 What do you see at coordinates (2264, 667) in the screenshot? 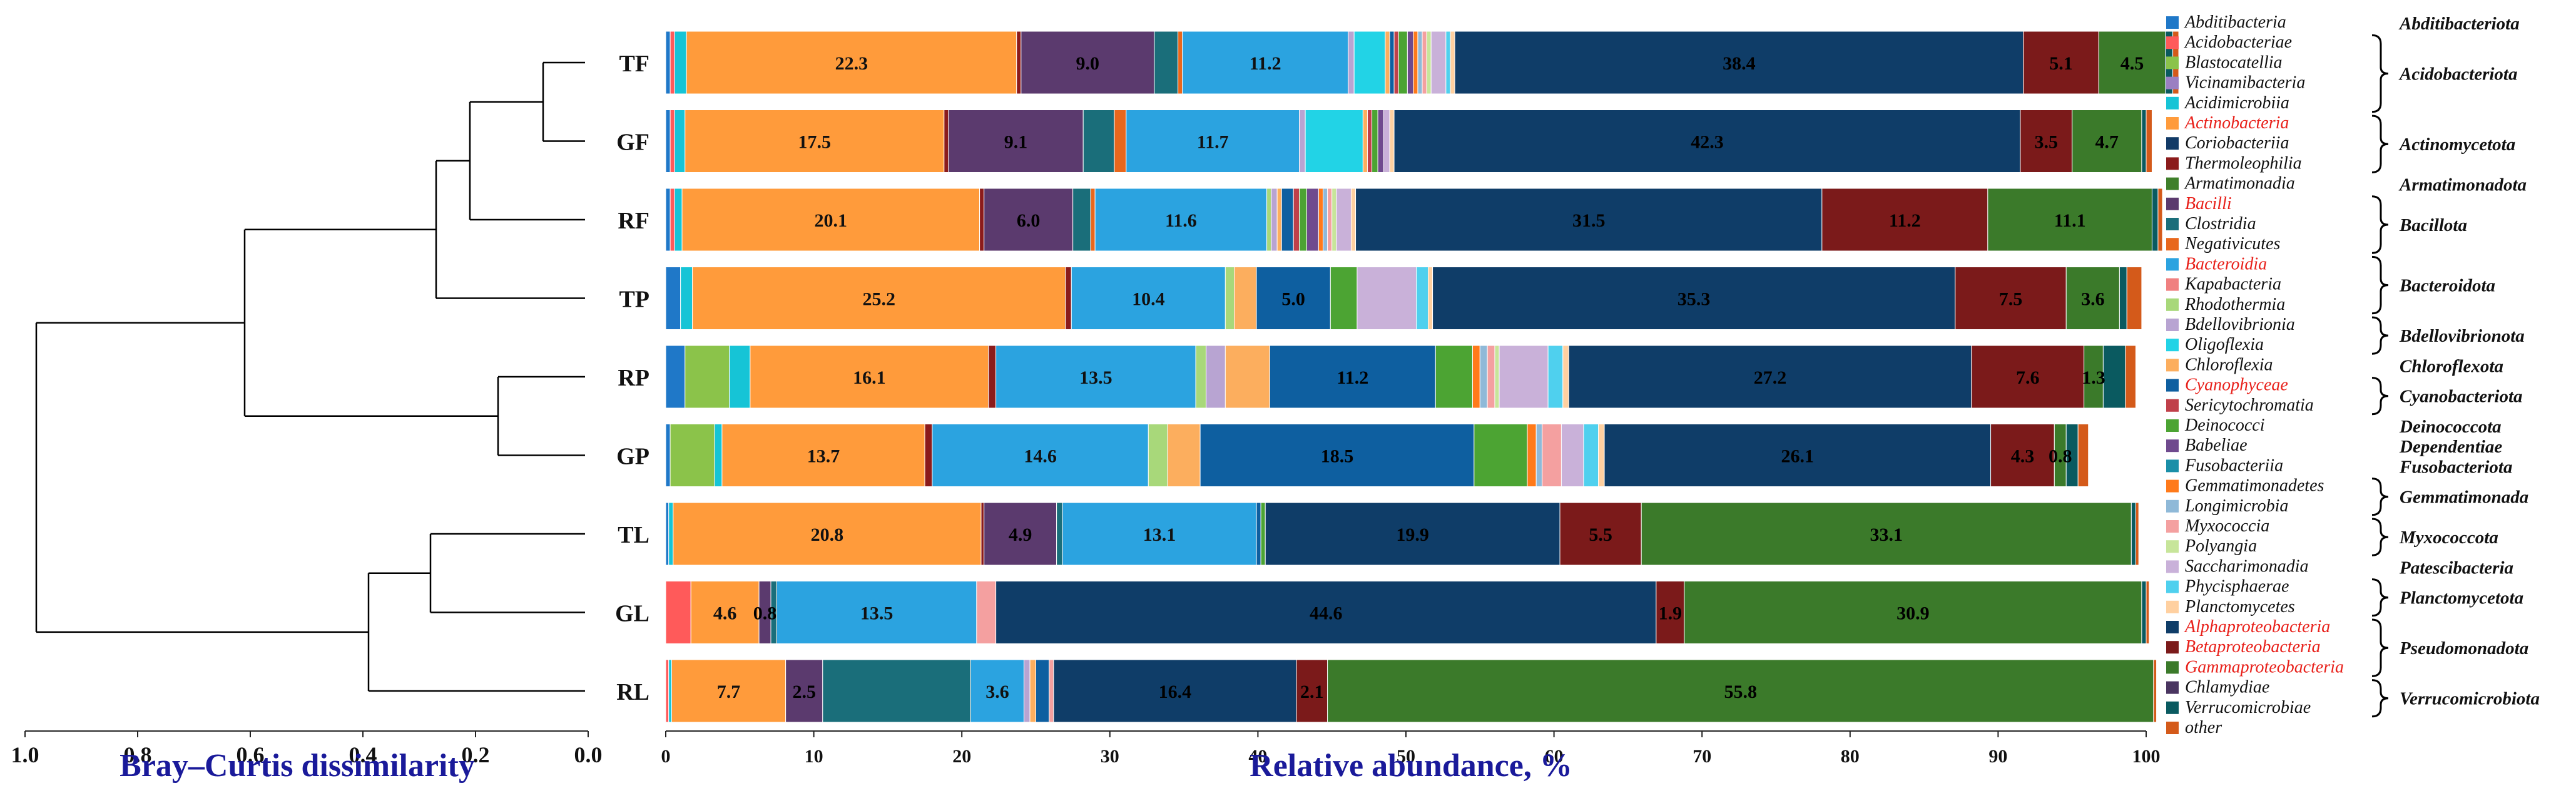
I see `legend-entry: Gammaproteobacteria` at bounding box center [2264, 667].